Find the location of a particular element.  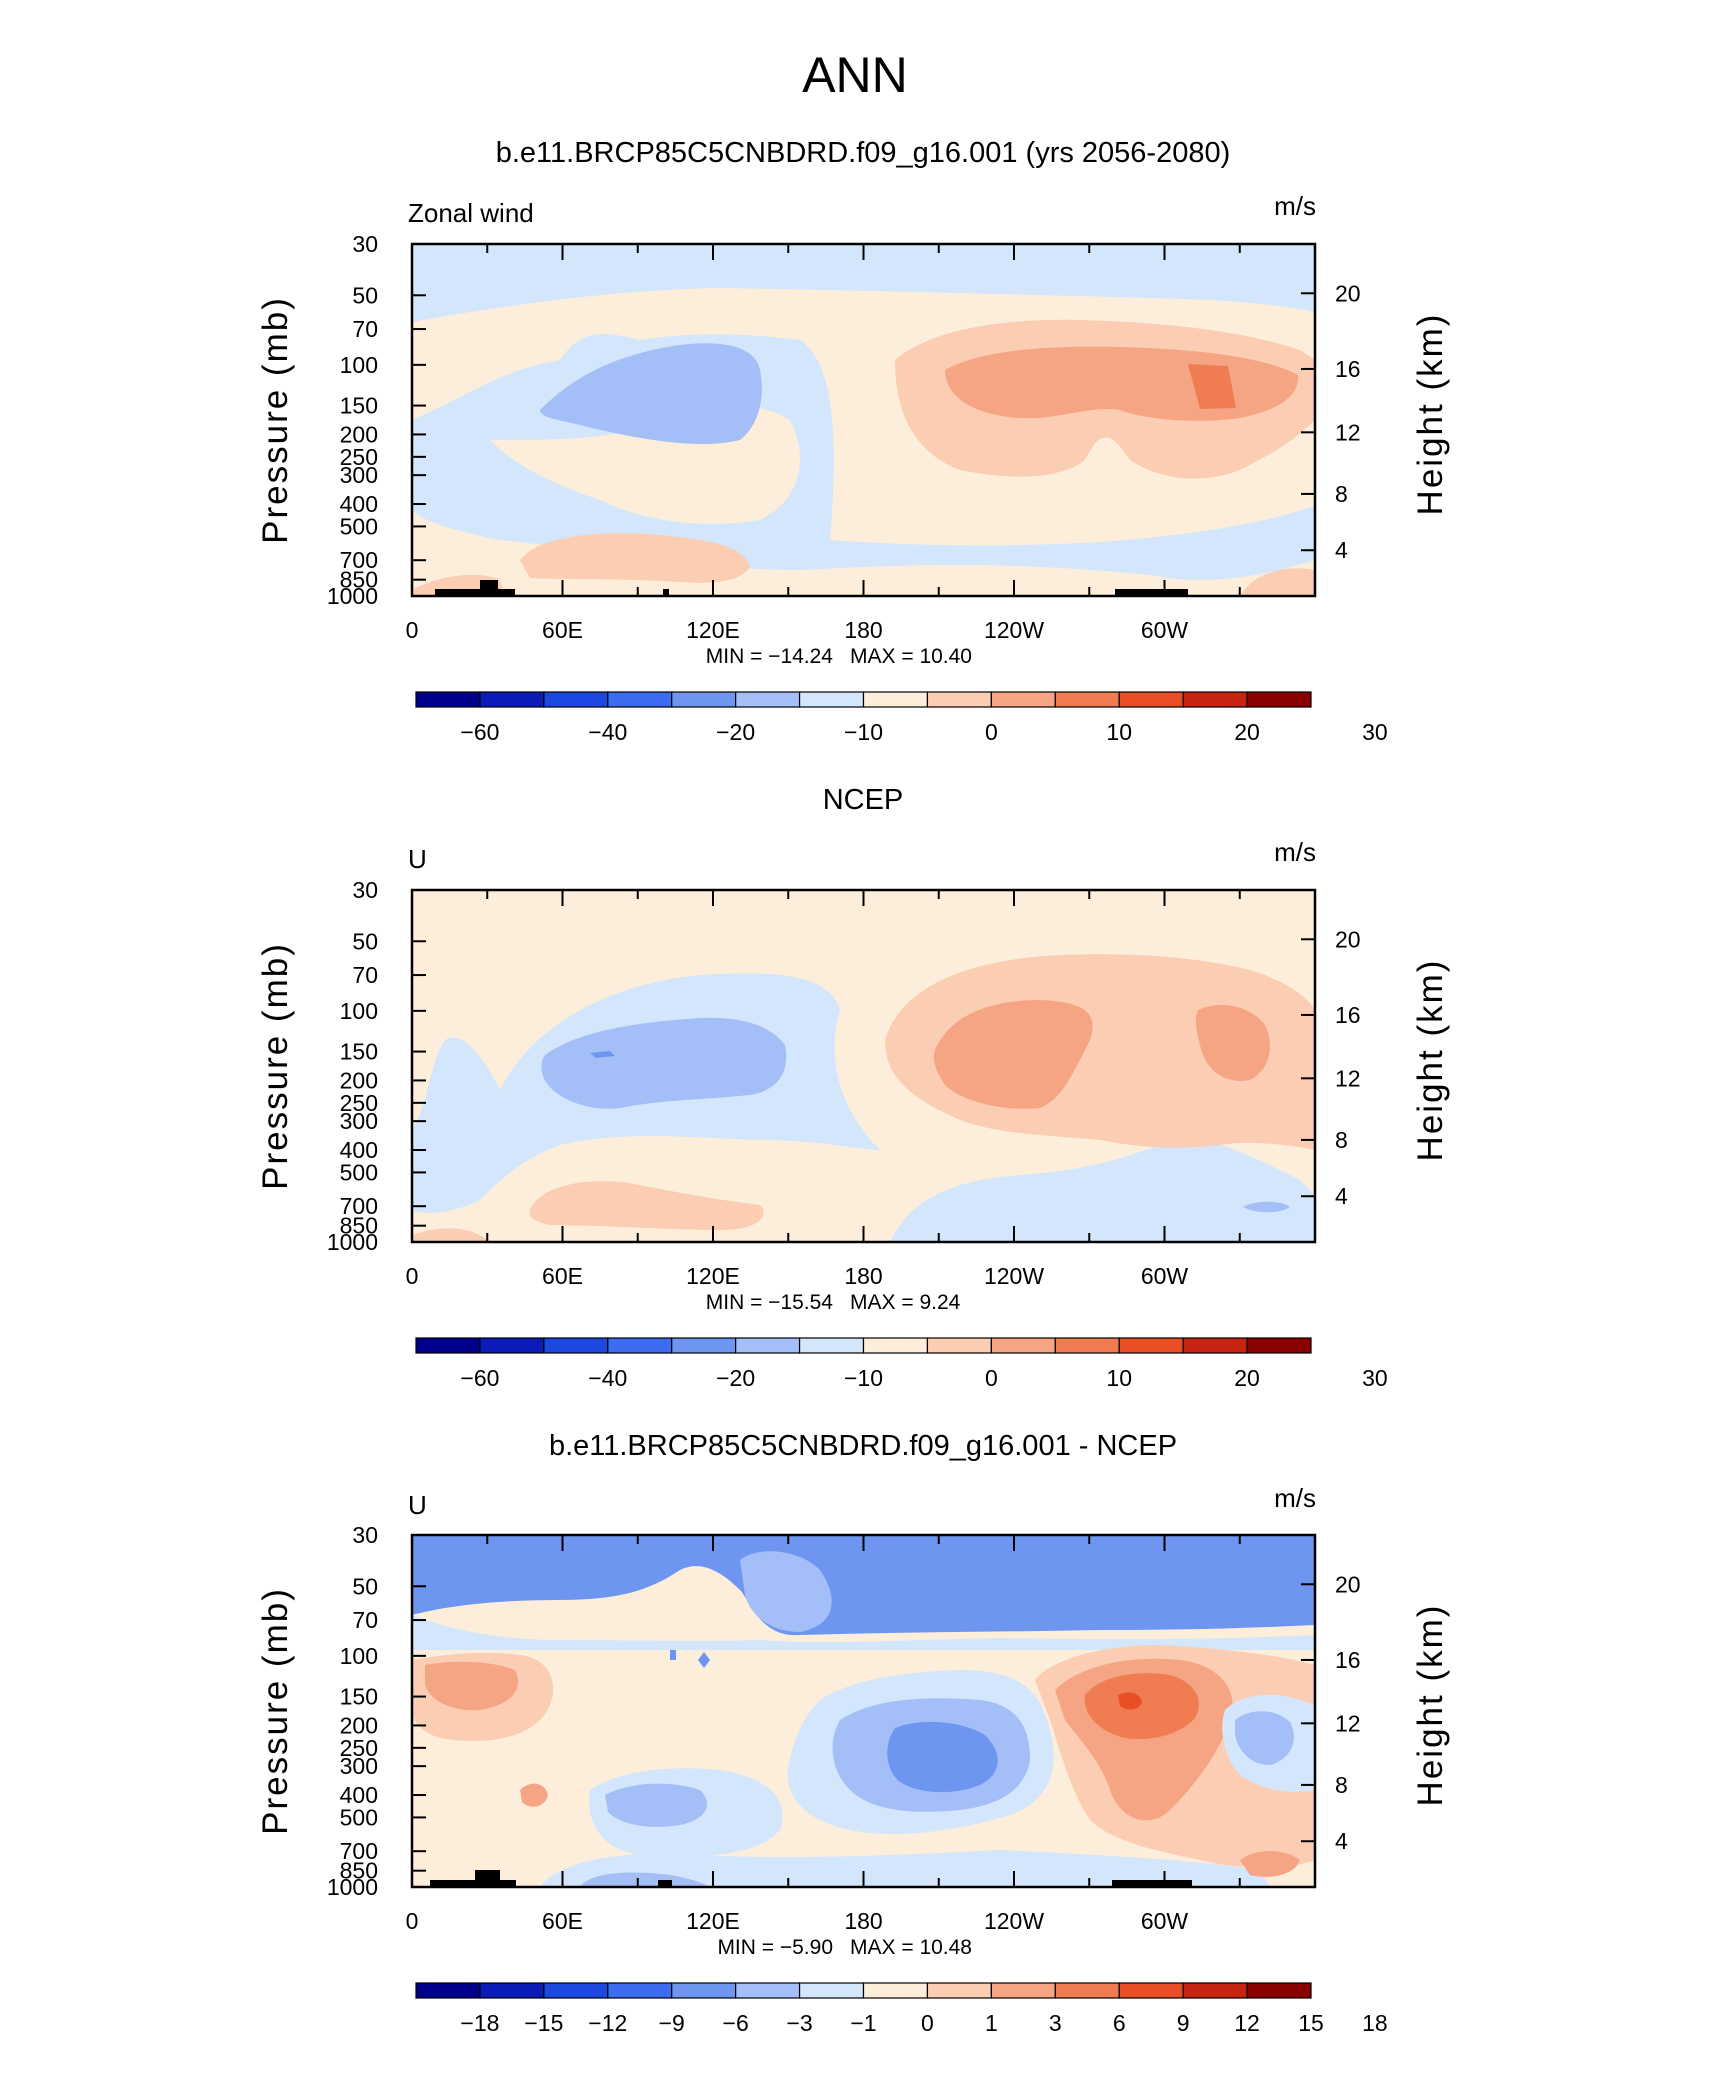

colorbar-label: 6 is located at coordinates (1119, 2023).